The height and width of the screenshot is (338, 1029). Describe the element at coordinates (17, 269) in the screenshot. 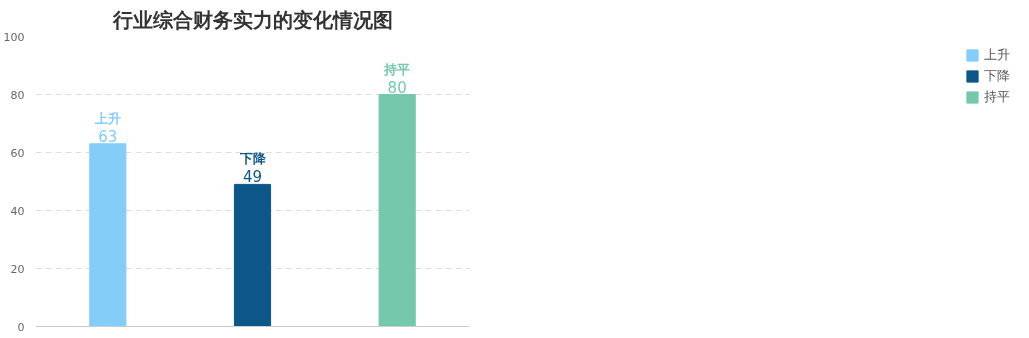

I see `y-tick-label: 20` at that location.